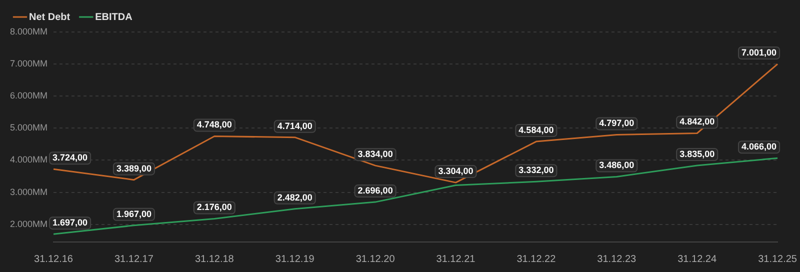  I want to click on legend-label: Net Debt, so click(50, 17).